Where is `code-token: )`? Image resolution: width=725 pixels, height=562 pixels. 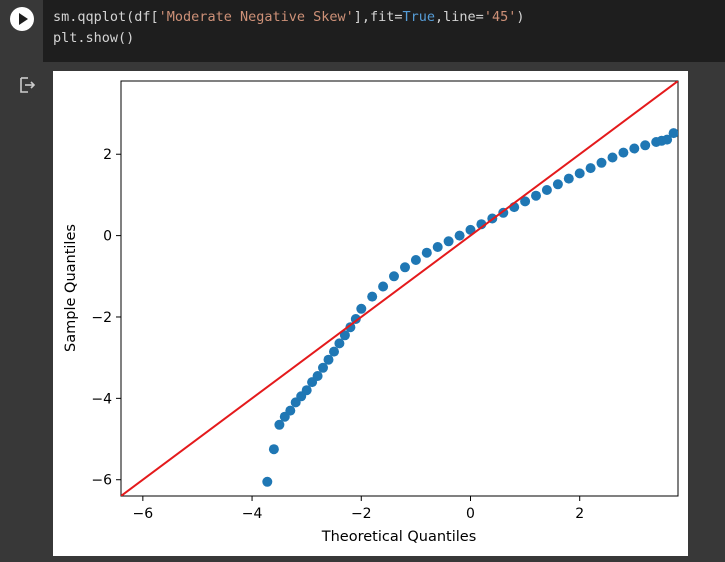
code-token: ) is located at coordinates (520, 17).